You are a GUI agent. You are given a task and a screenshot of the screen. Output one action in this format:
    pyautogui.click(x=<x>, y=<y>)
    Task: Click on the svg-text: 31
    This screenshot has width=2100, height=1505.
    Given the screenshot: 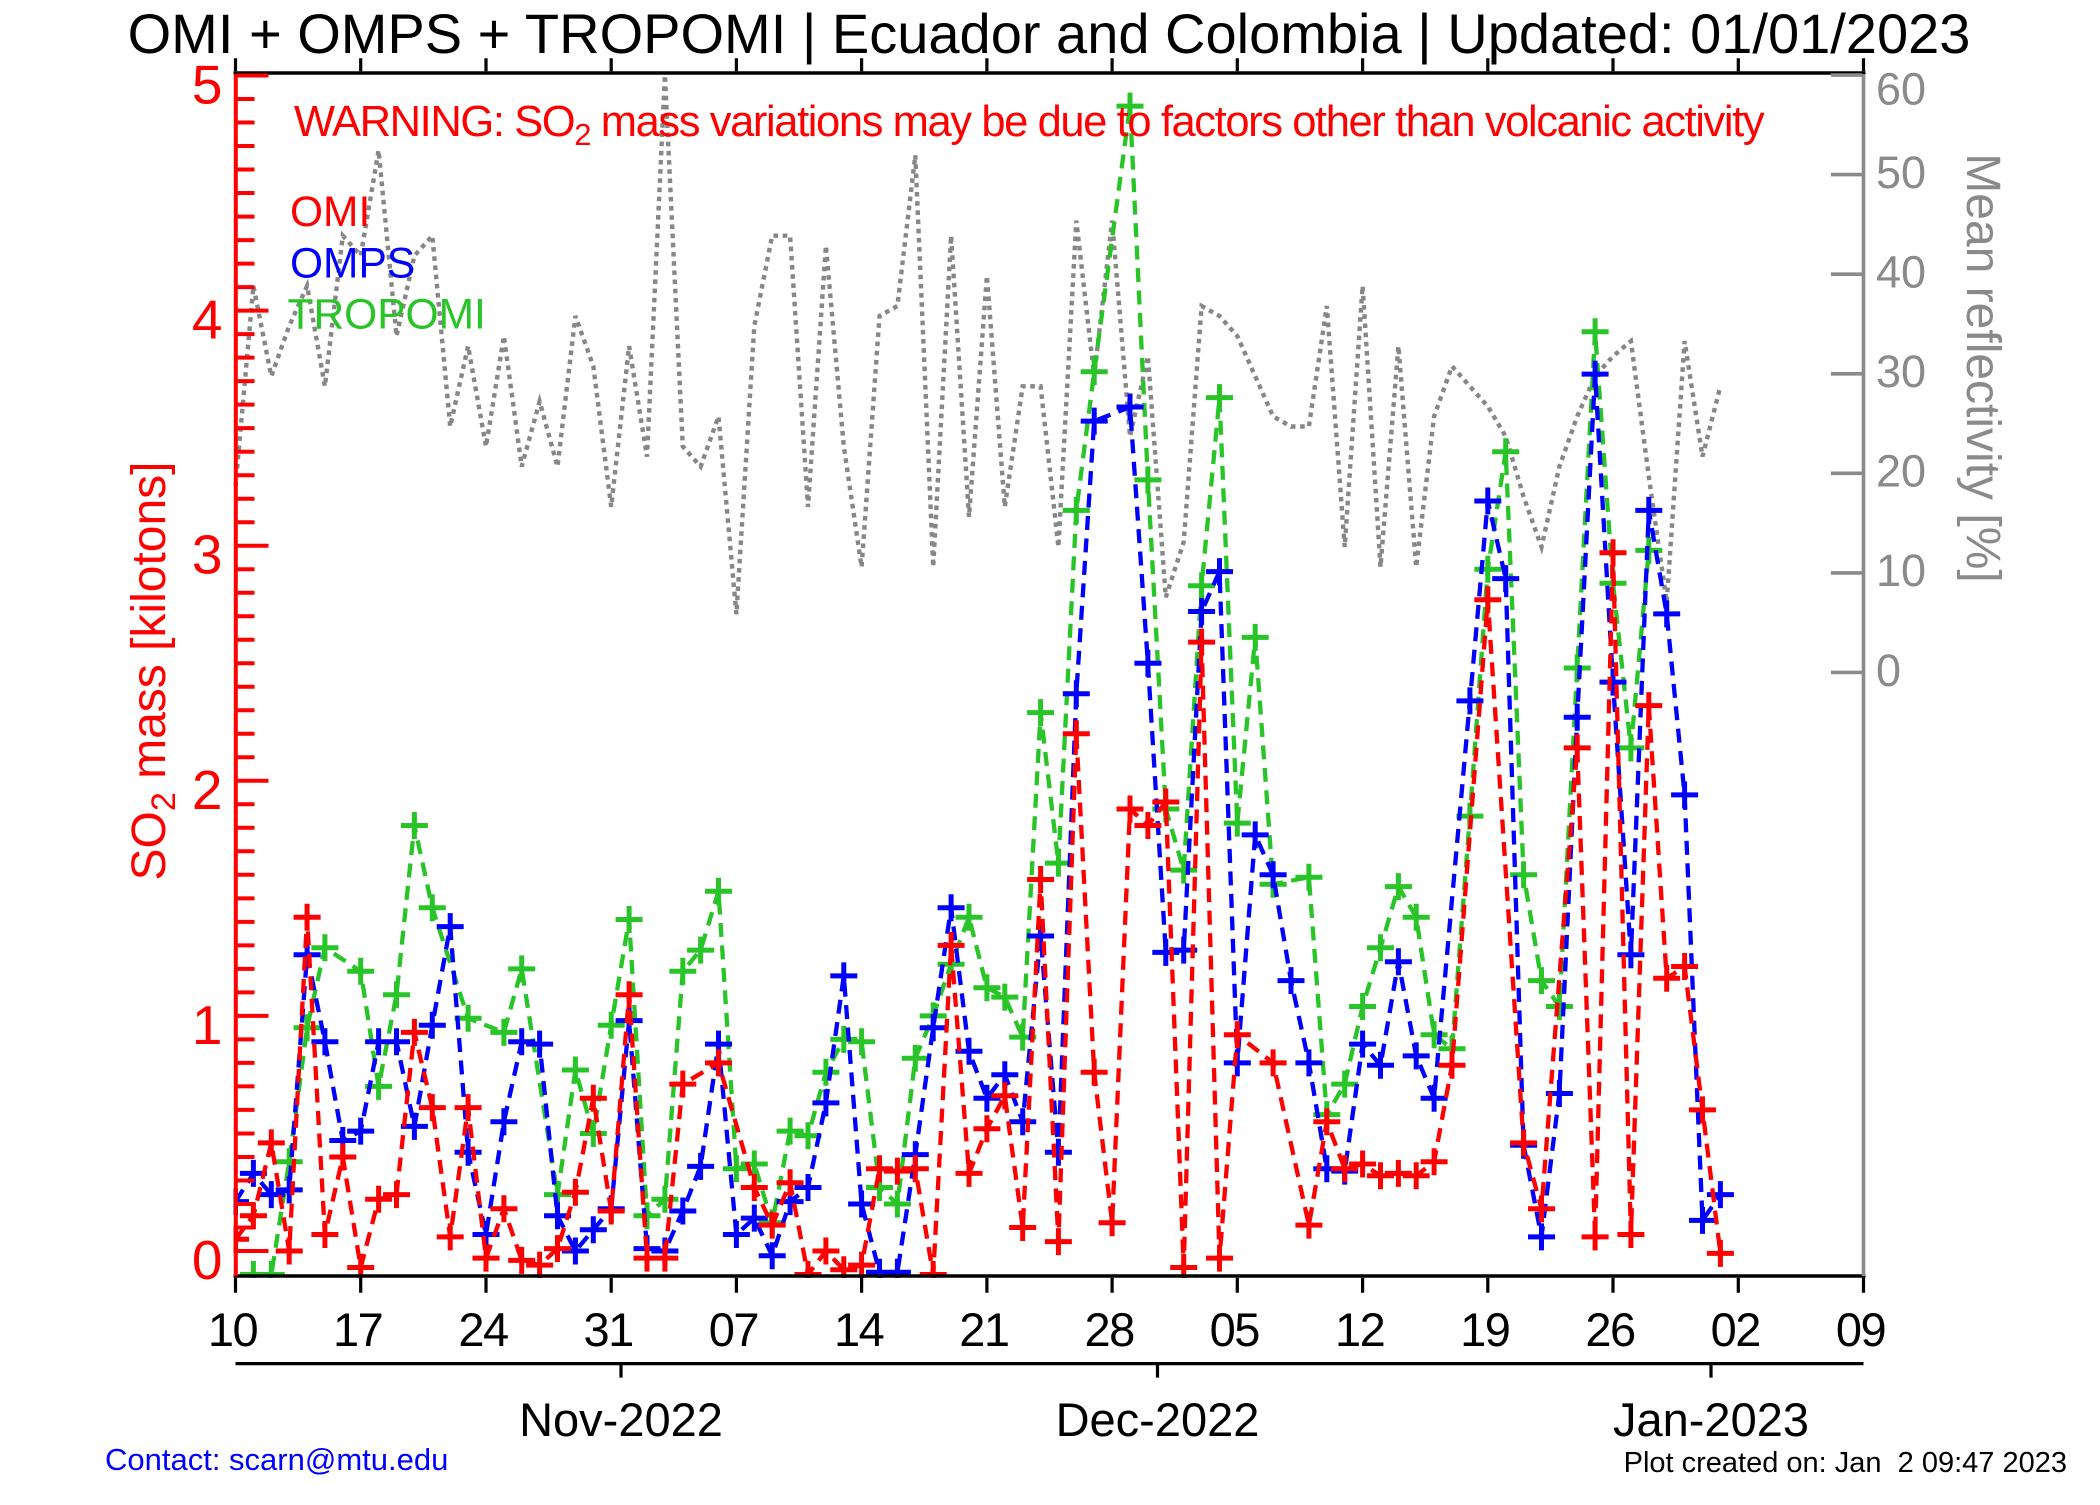 What is the action you would take?
    pyautogui.click(x=608, y=1329)
    